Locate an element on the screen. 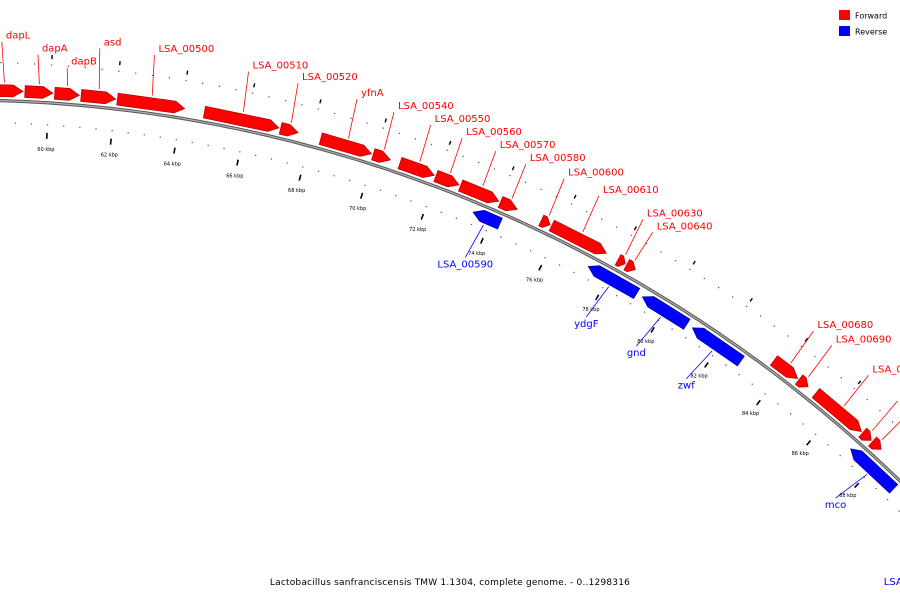 The height and width of the screenshot is (600, 900). tick-label: 80 kbp is located at coordinates (645, 342).